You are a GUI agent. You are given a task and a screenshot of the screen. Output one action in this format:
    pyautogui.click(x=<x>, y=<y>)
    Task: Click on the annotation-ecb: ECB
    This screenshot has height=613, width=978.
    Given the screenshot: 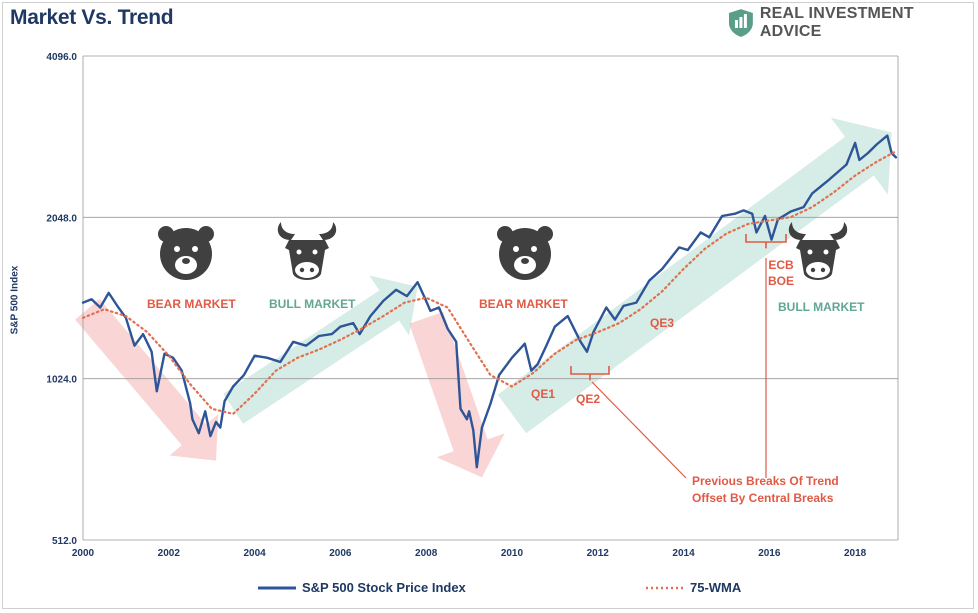 What is the action you would take?
    pyautogui.click(x=781, y=265)
    